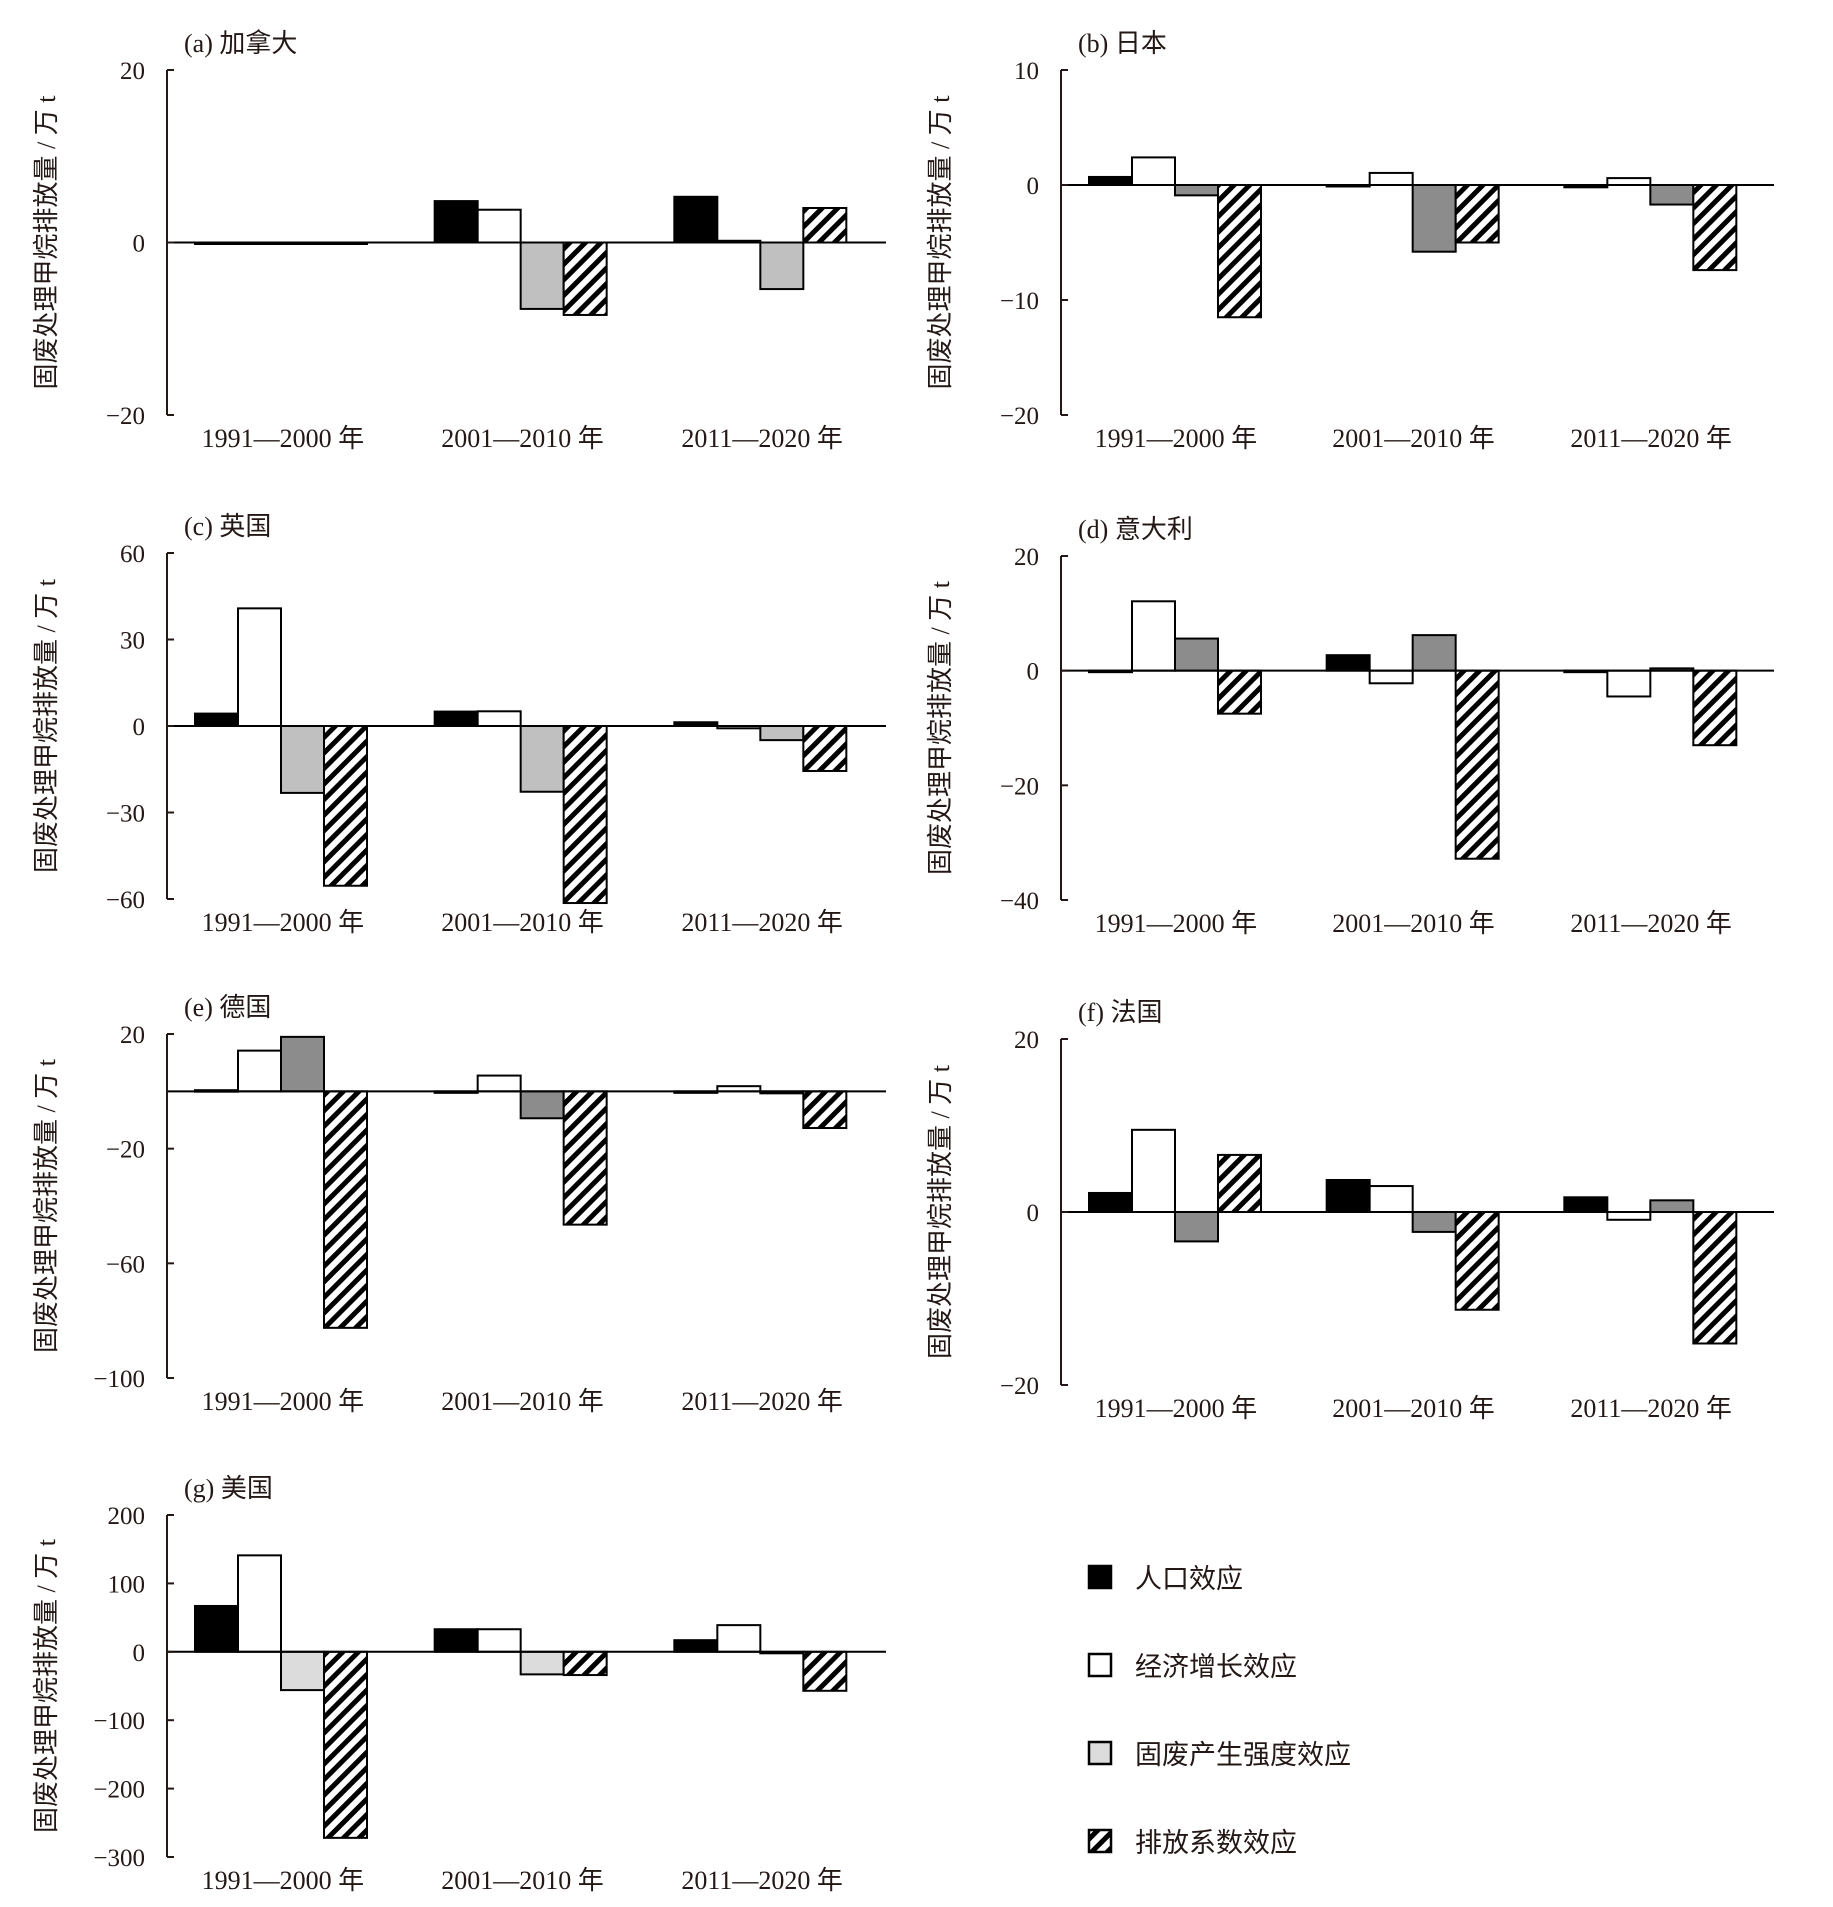  I want to click on y-tick-label: −60, so click(125, 900).